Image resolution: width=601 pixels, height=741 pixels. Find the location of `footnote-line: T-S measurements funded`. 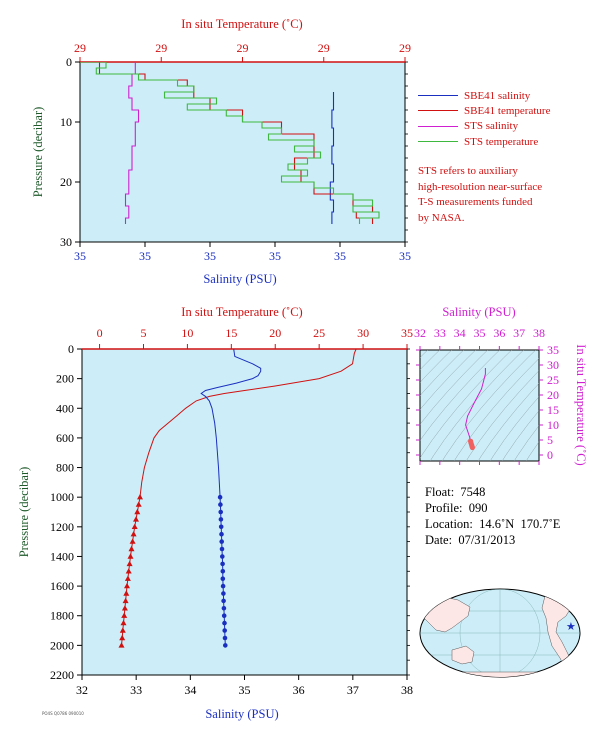

footnote-line: T-S measurements funded is located at coordinates (475, 202).